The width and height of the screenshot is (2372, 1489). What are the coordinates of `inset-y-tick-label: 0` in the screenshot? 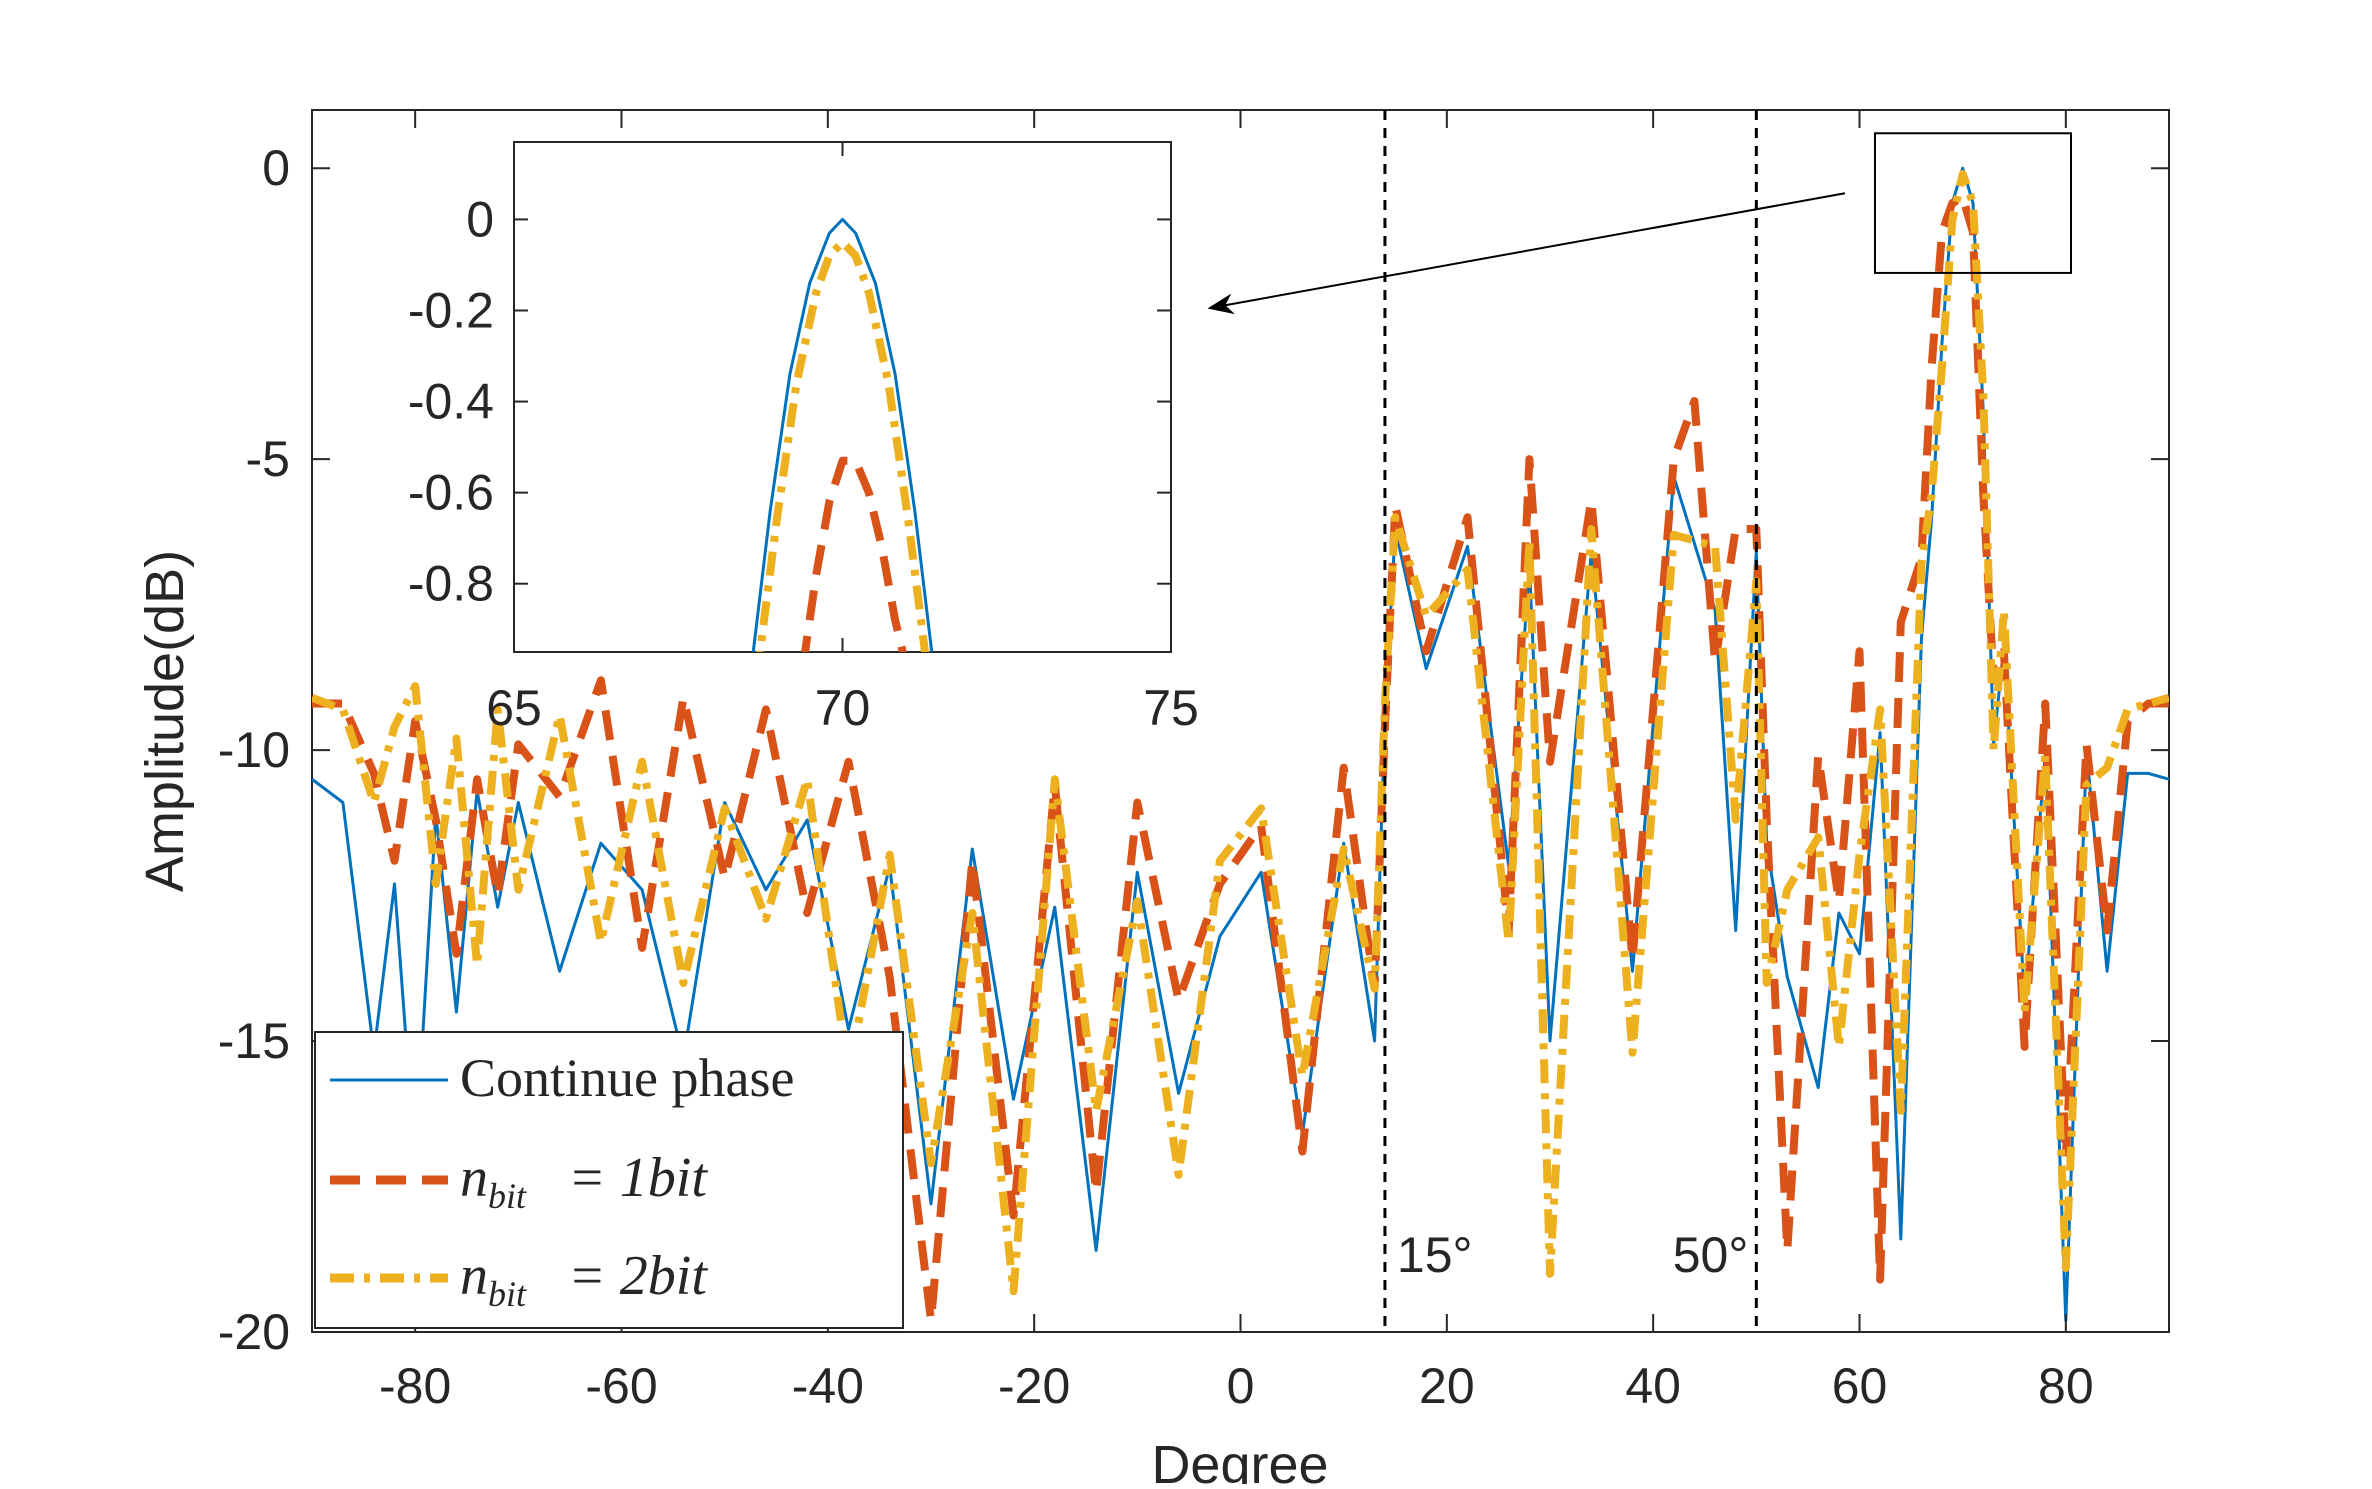 It's located at (480, 219).